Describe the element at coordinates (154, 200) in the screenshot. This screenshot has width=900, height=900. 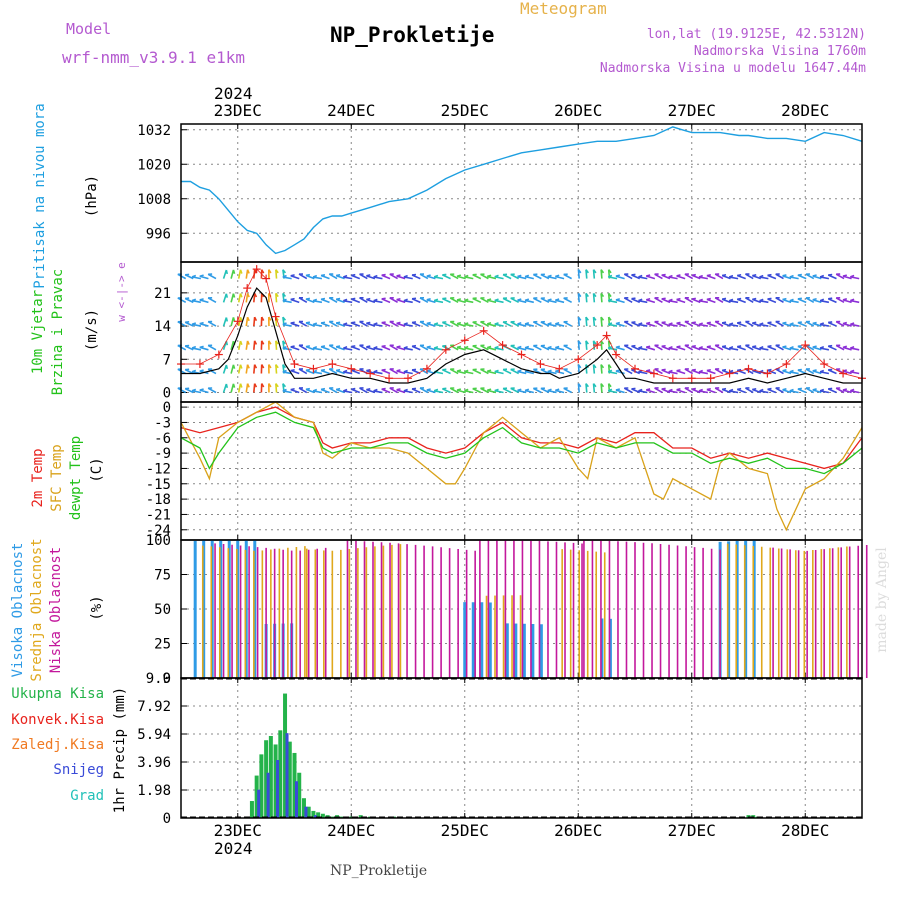
I see `pressure-ytick-label: 1008` at that location.